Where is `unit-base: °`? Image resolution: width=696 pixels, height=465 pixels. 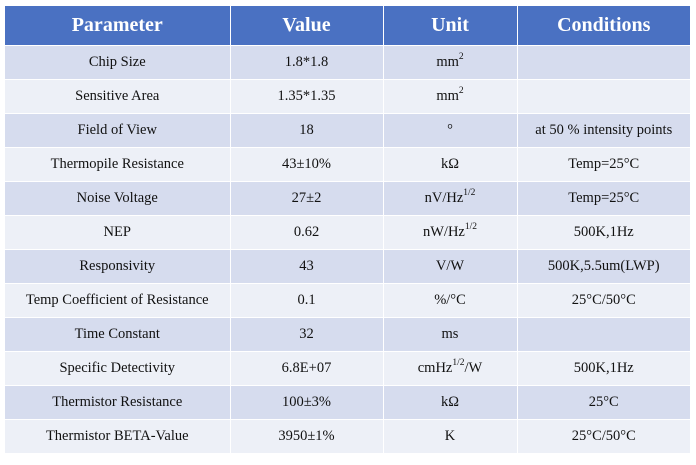
unit-base: ° is located at coordinates (450, 130).